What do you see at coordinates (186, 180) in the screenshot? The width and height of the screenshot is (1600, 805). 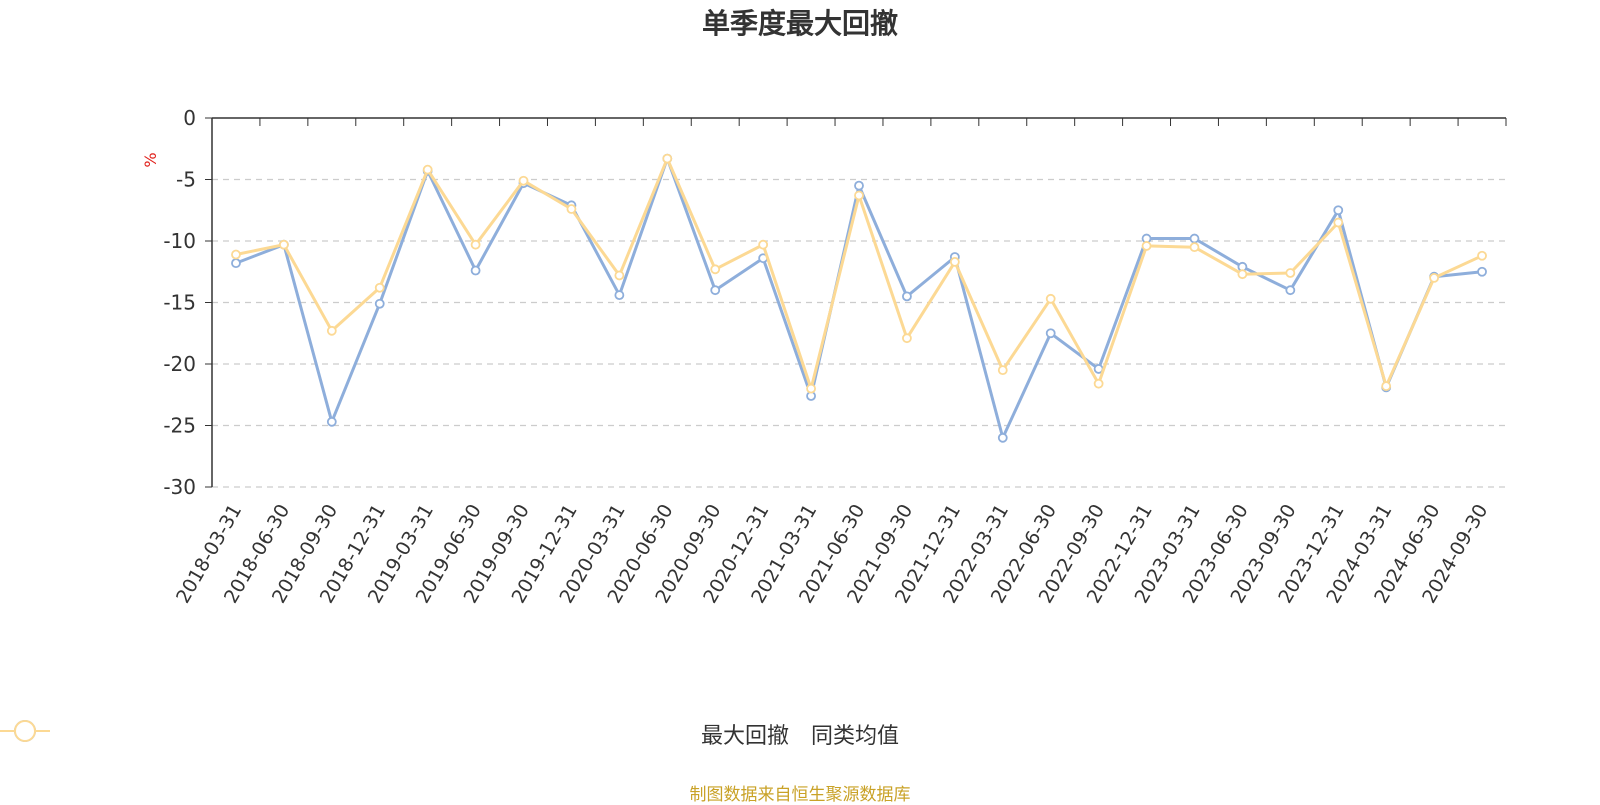 I see `y-tick-label: -5` at bounding box center [186, 180].